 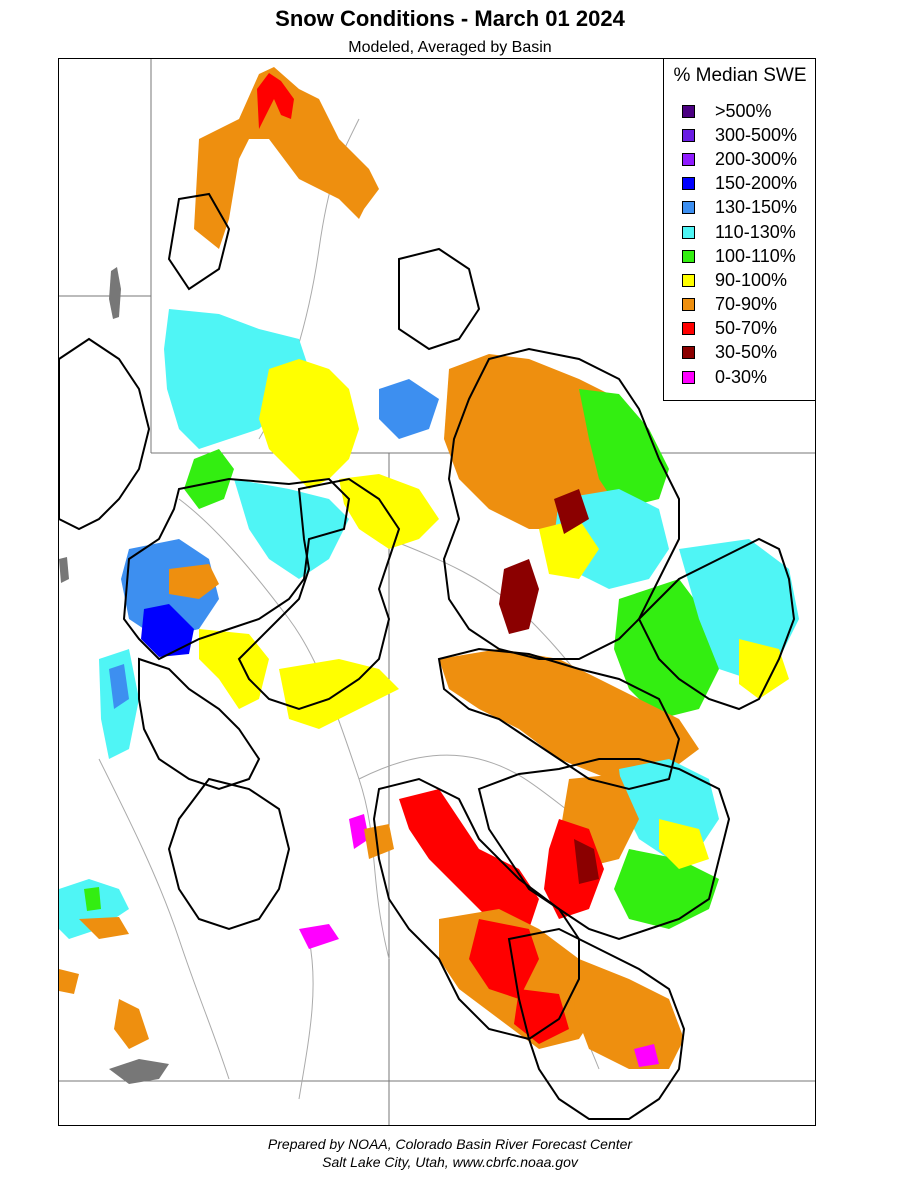 I want to click on legend-item: 100-110%, so click(x=739, y=256).